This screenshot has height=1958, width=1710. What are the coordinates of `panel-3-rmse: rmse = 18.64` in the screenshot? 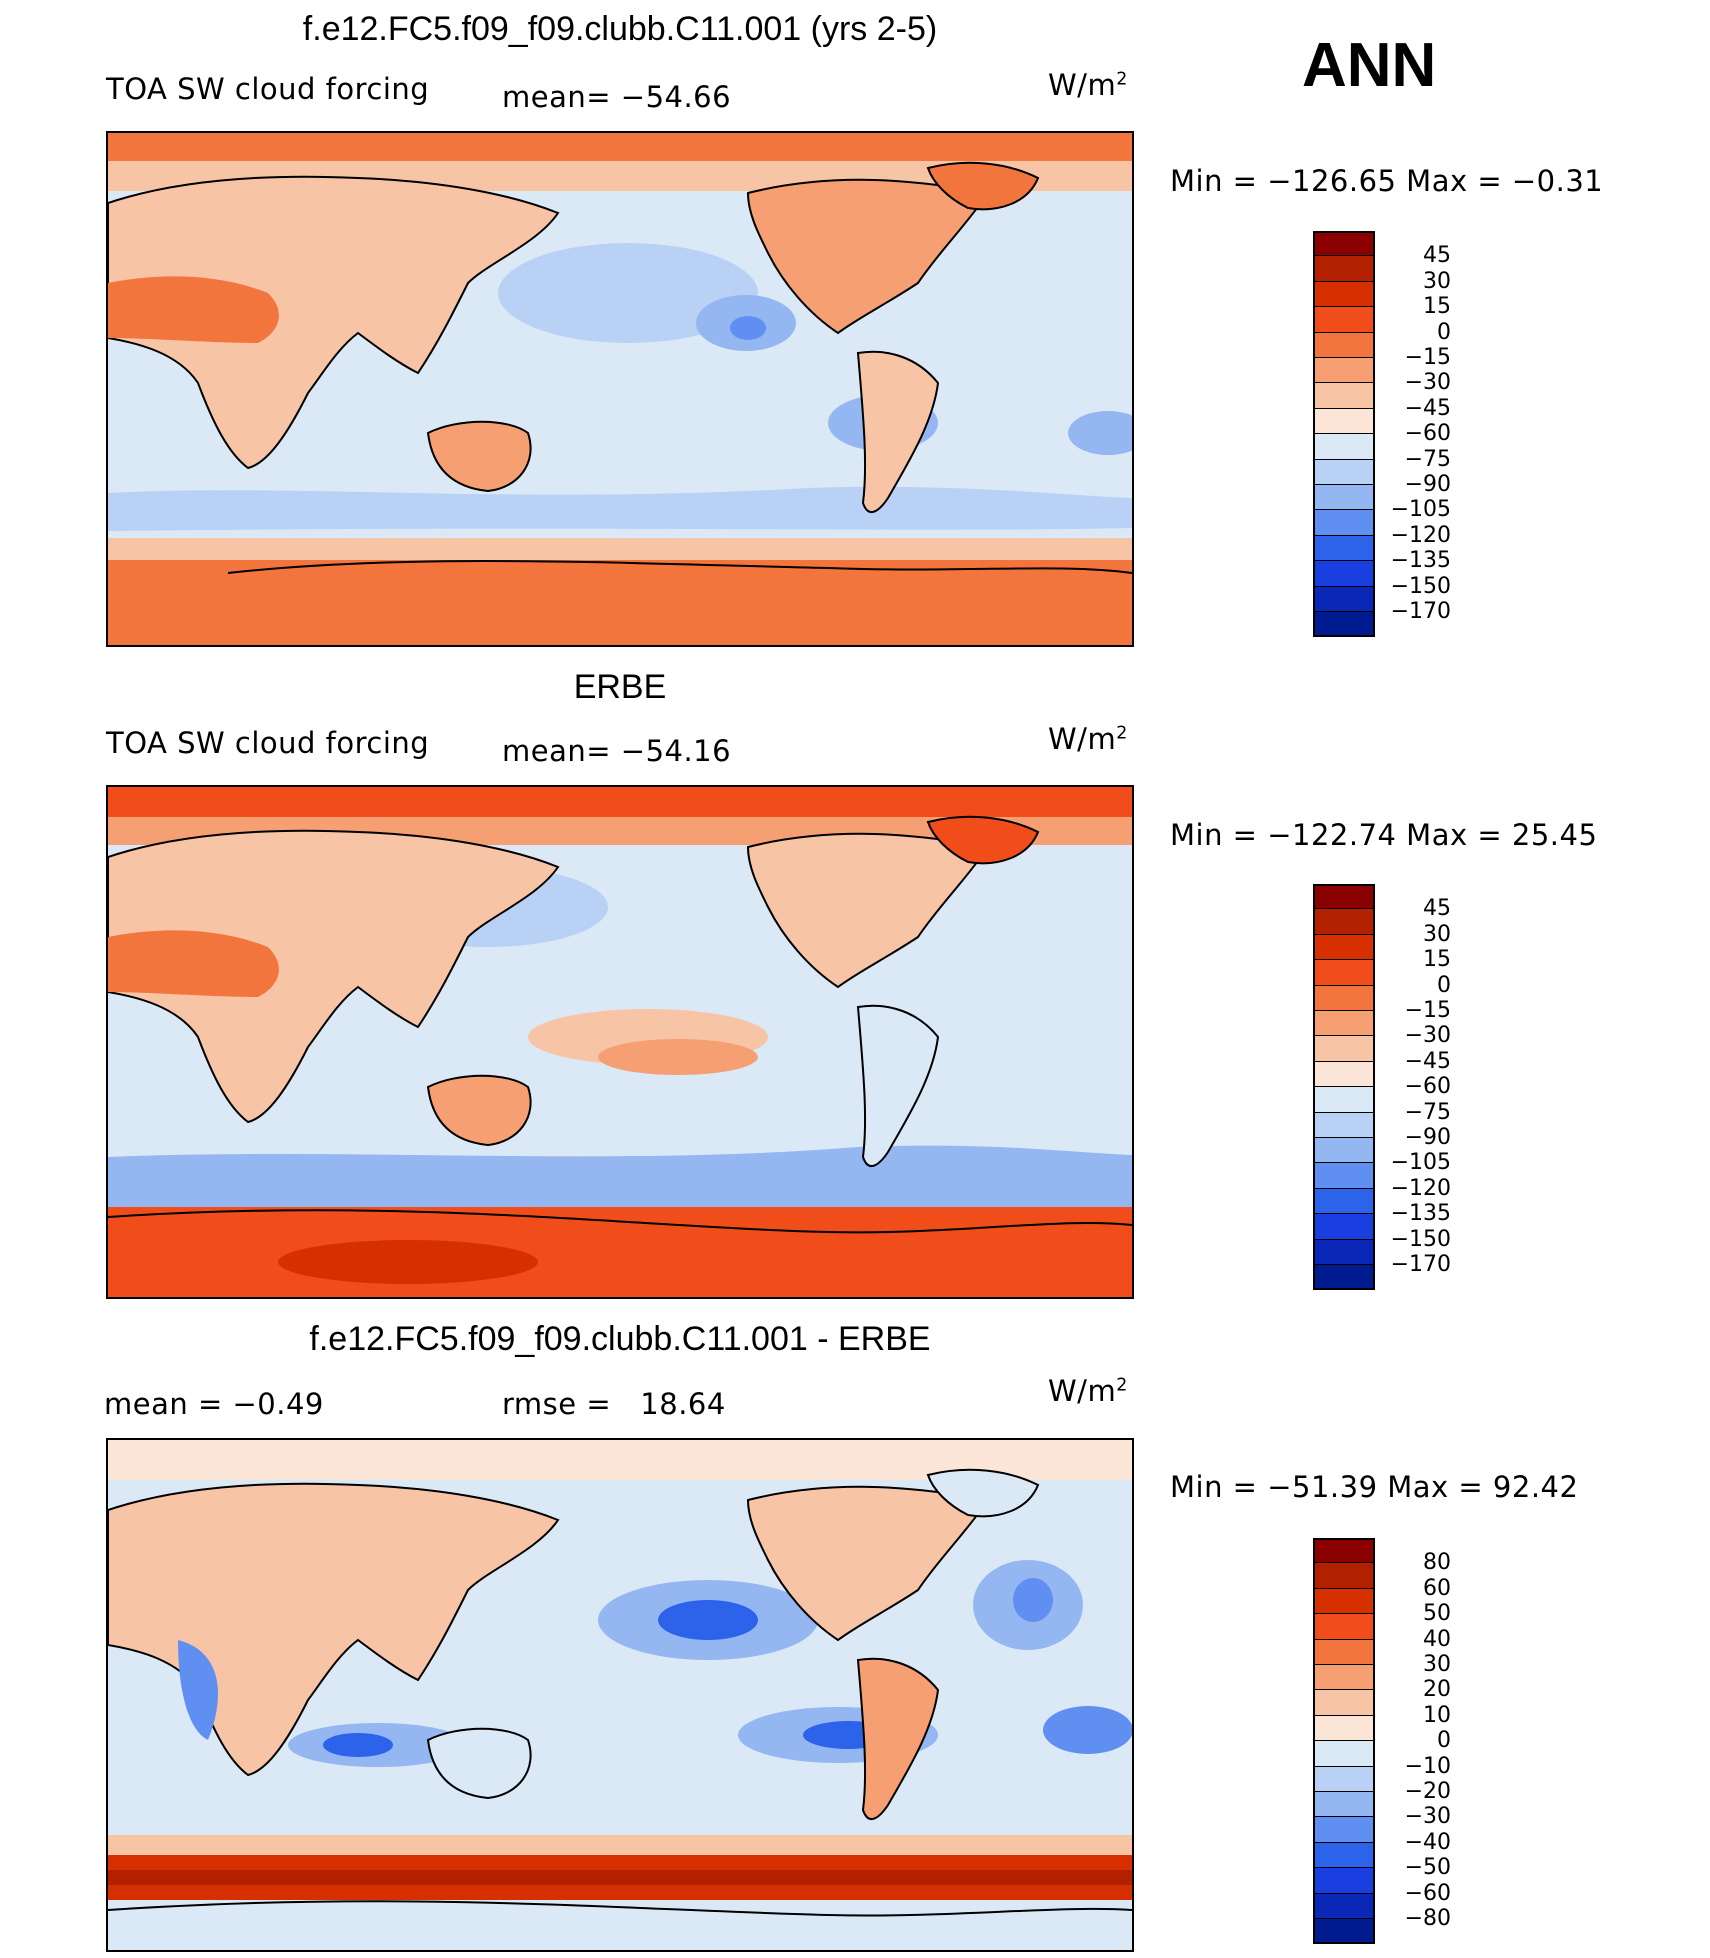 It's located at (614, 1404).